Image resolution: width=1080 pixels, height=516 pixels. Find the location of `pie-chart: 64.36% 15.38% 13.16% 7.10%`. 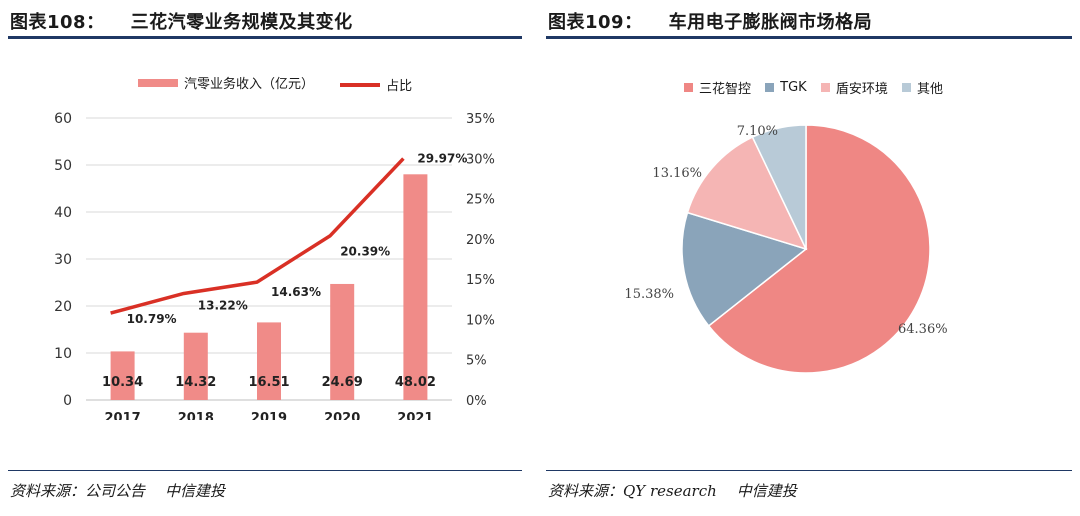

pie-chart: 64.36% 15.38% 13.16% 7.10% is located at coordinates (786, 249).